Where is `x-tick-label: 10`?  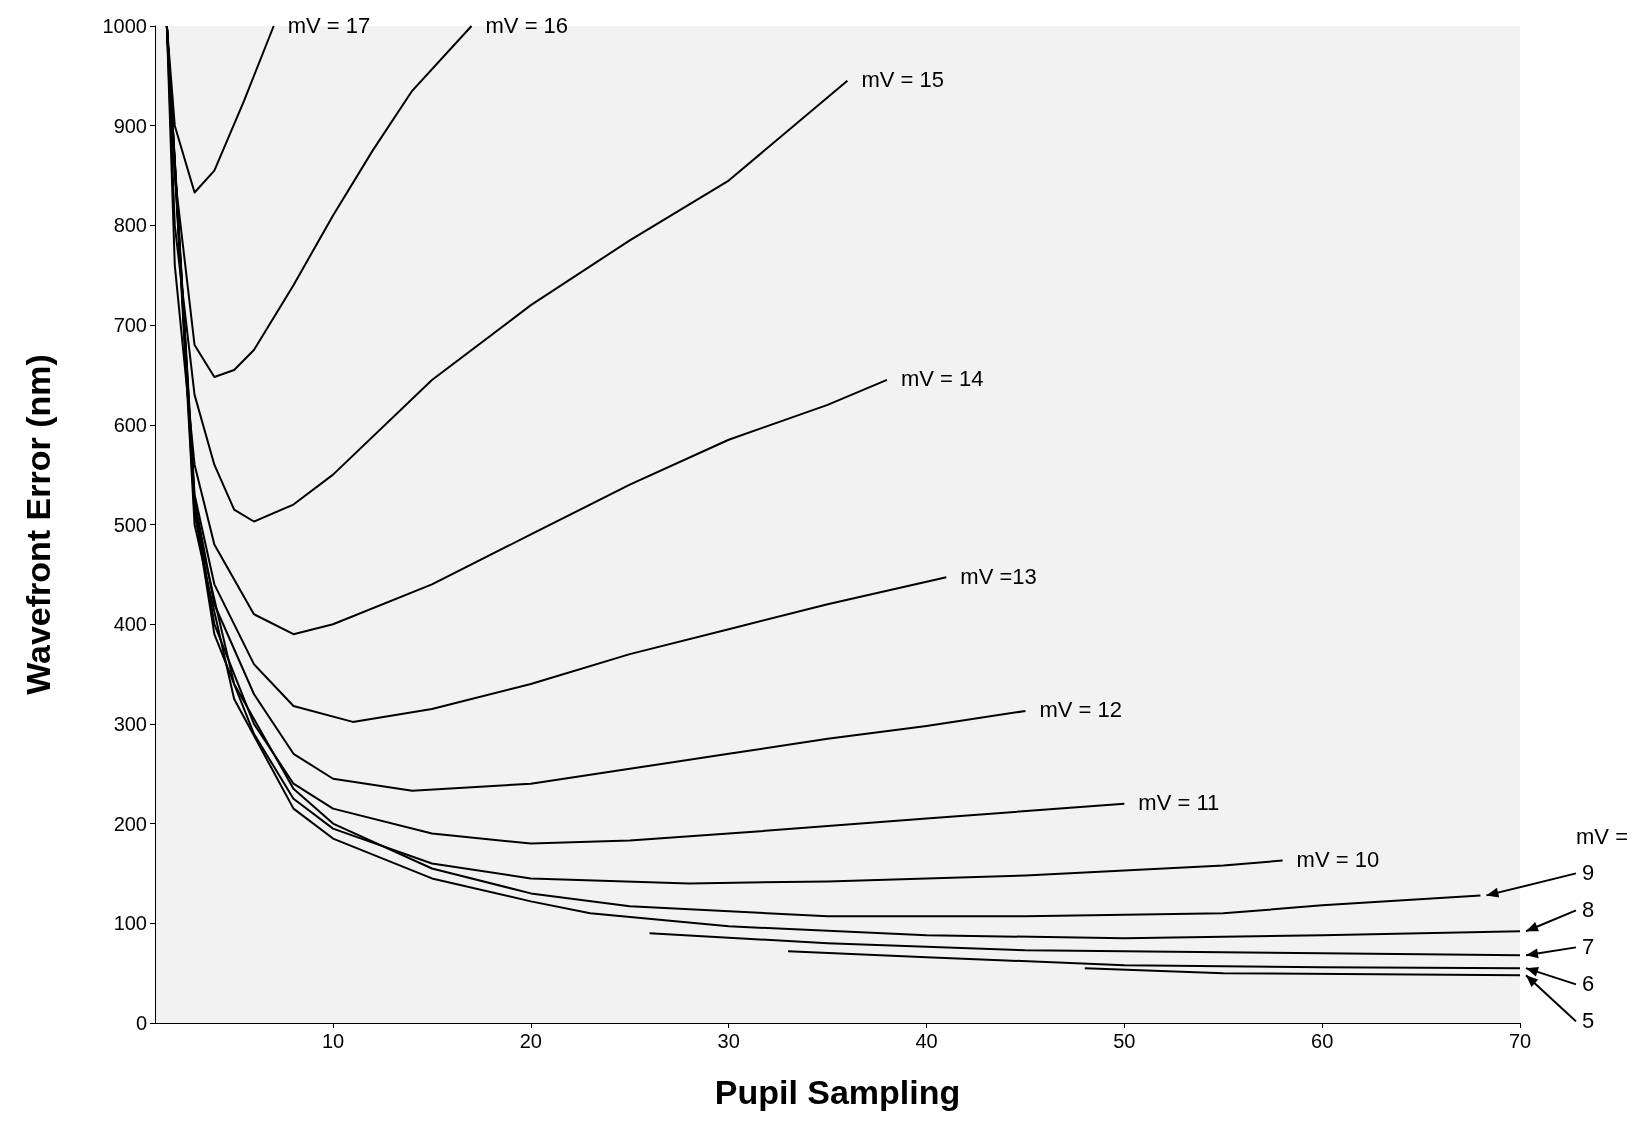 x-tick-label: 10 is located at coordinates (333, 1041).